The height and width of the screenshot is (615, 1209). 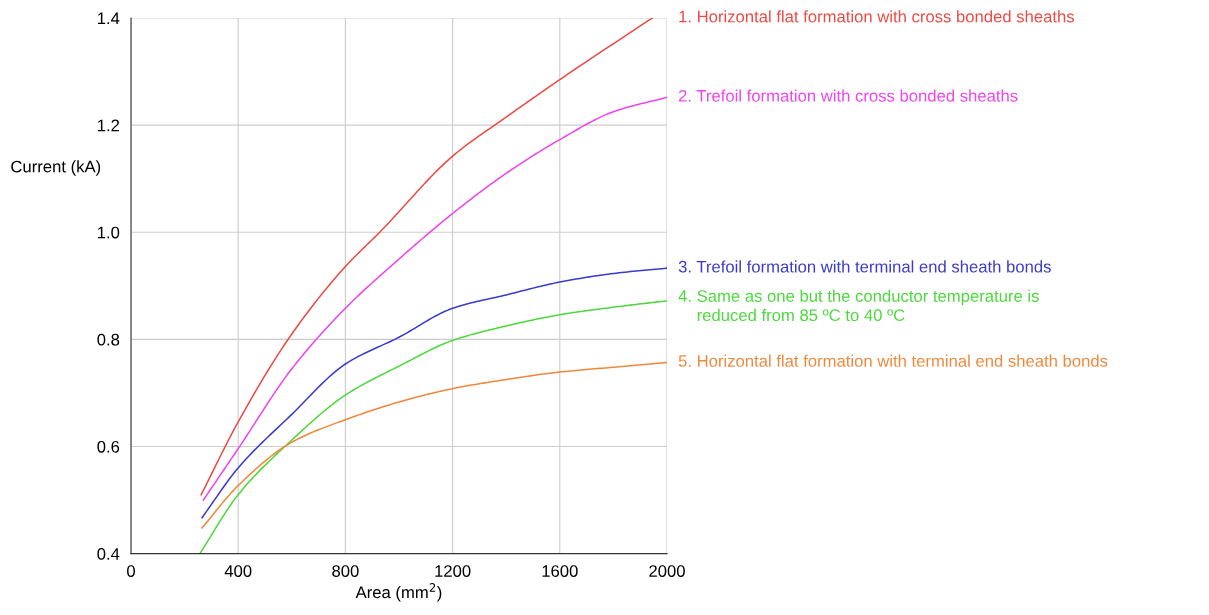 I want to click on x-tick-label: 800, so click(x=345, y=571).